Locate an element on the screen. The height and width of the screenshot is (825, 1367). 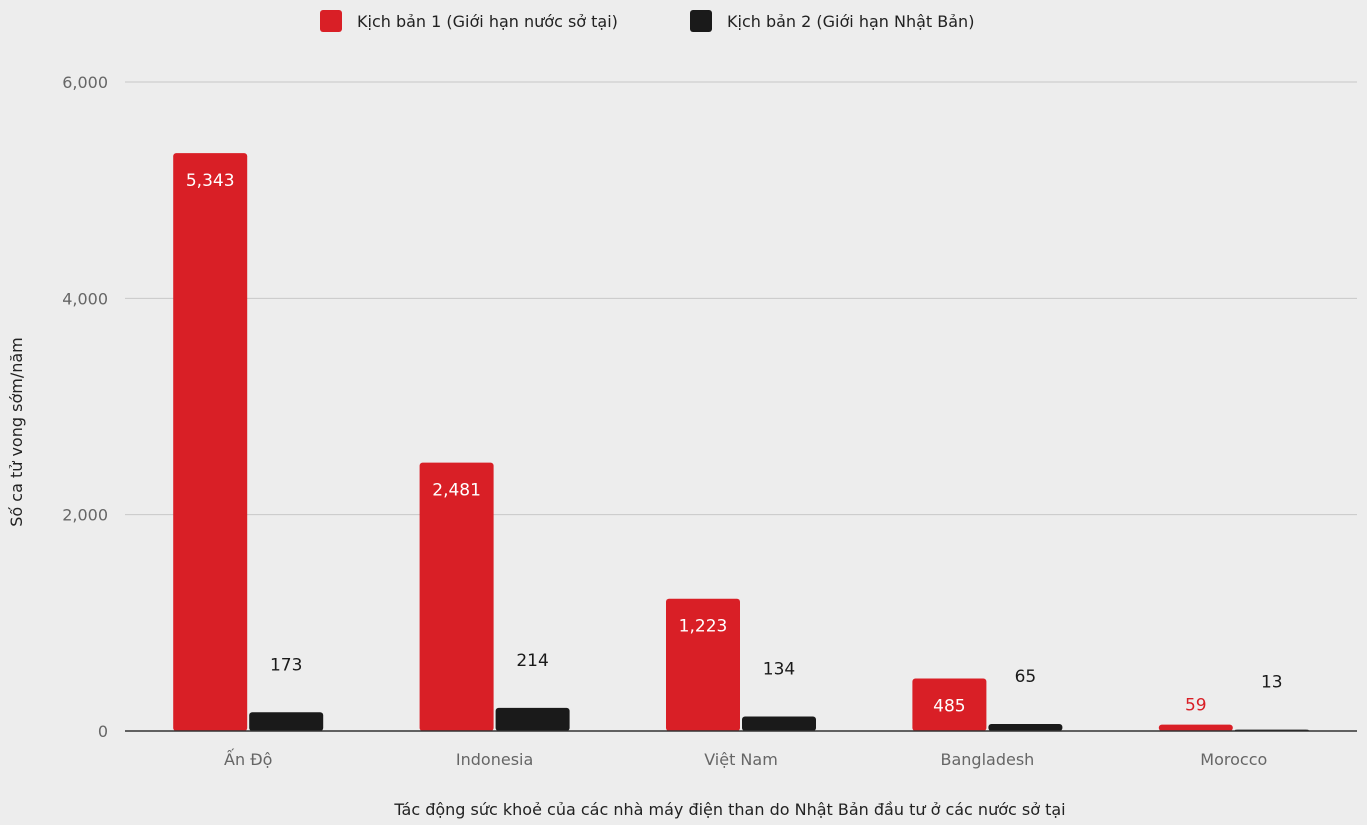
data-label: 65 is located at coordinates (1026, 677).